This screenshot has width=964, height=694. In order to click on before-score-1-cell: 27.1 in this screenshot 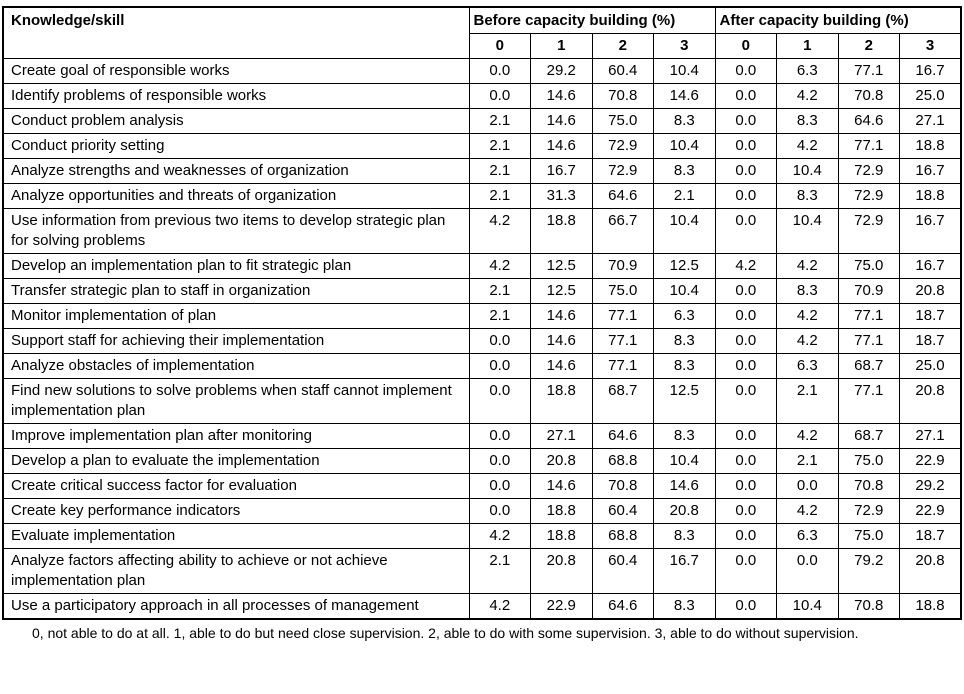, I will do `click(561, 436)`.